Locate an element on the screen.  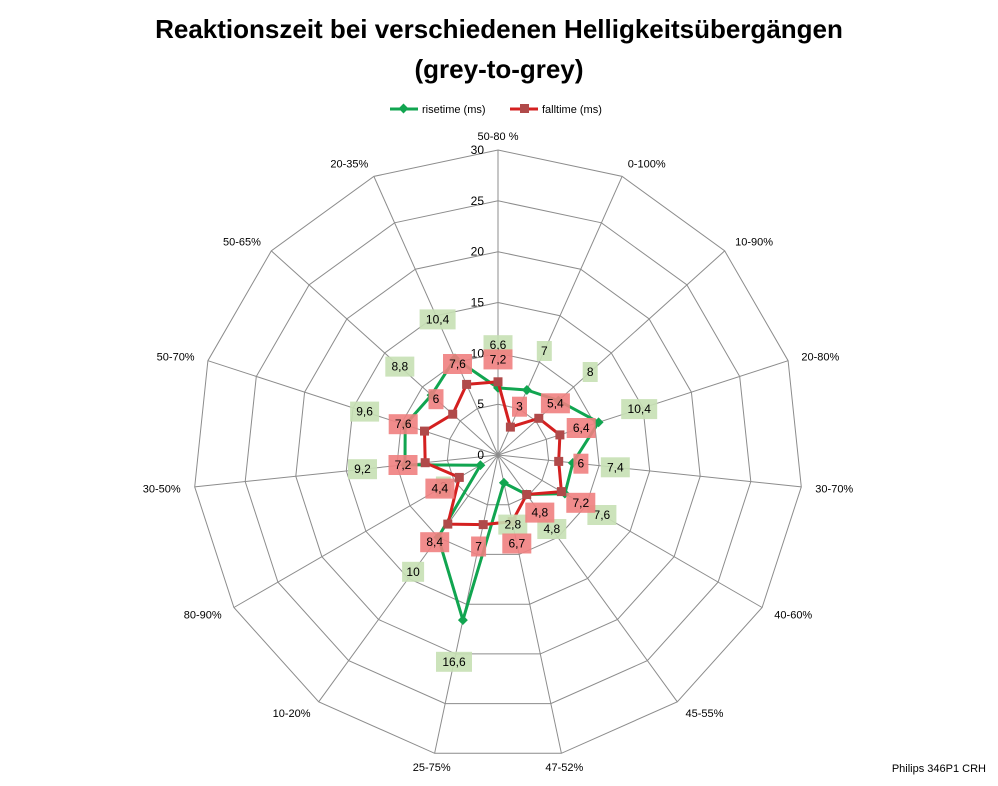
category-label: 25-75% is located at coordinates (432, 768).